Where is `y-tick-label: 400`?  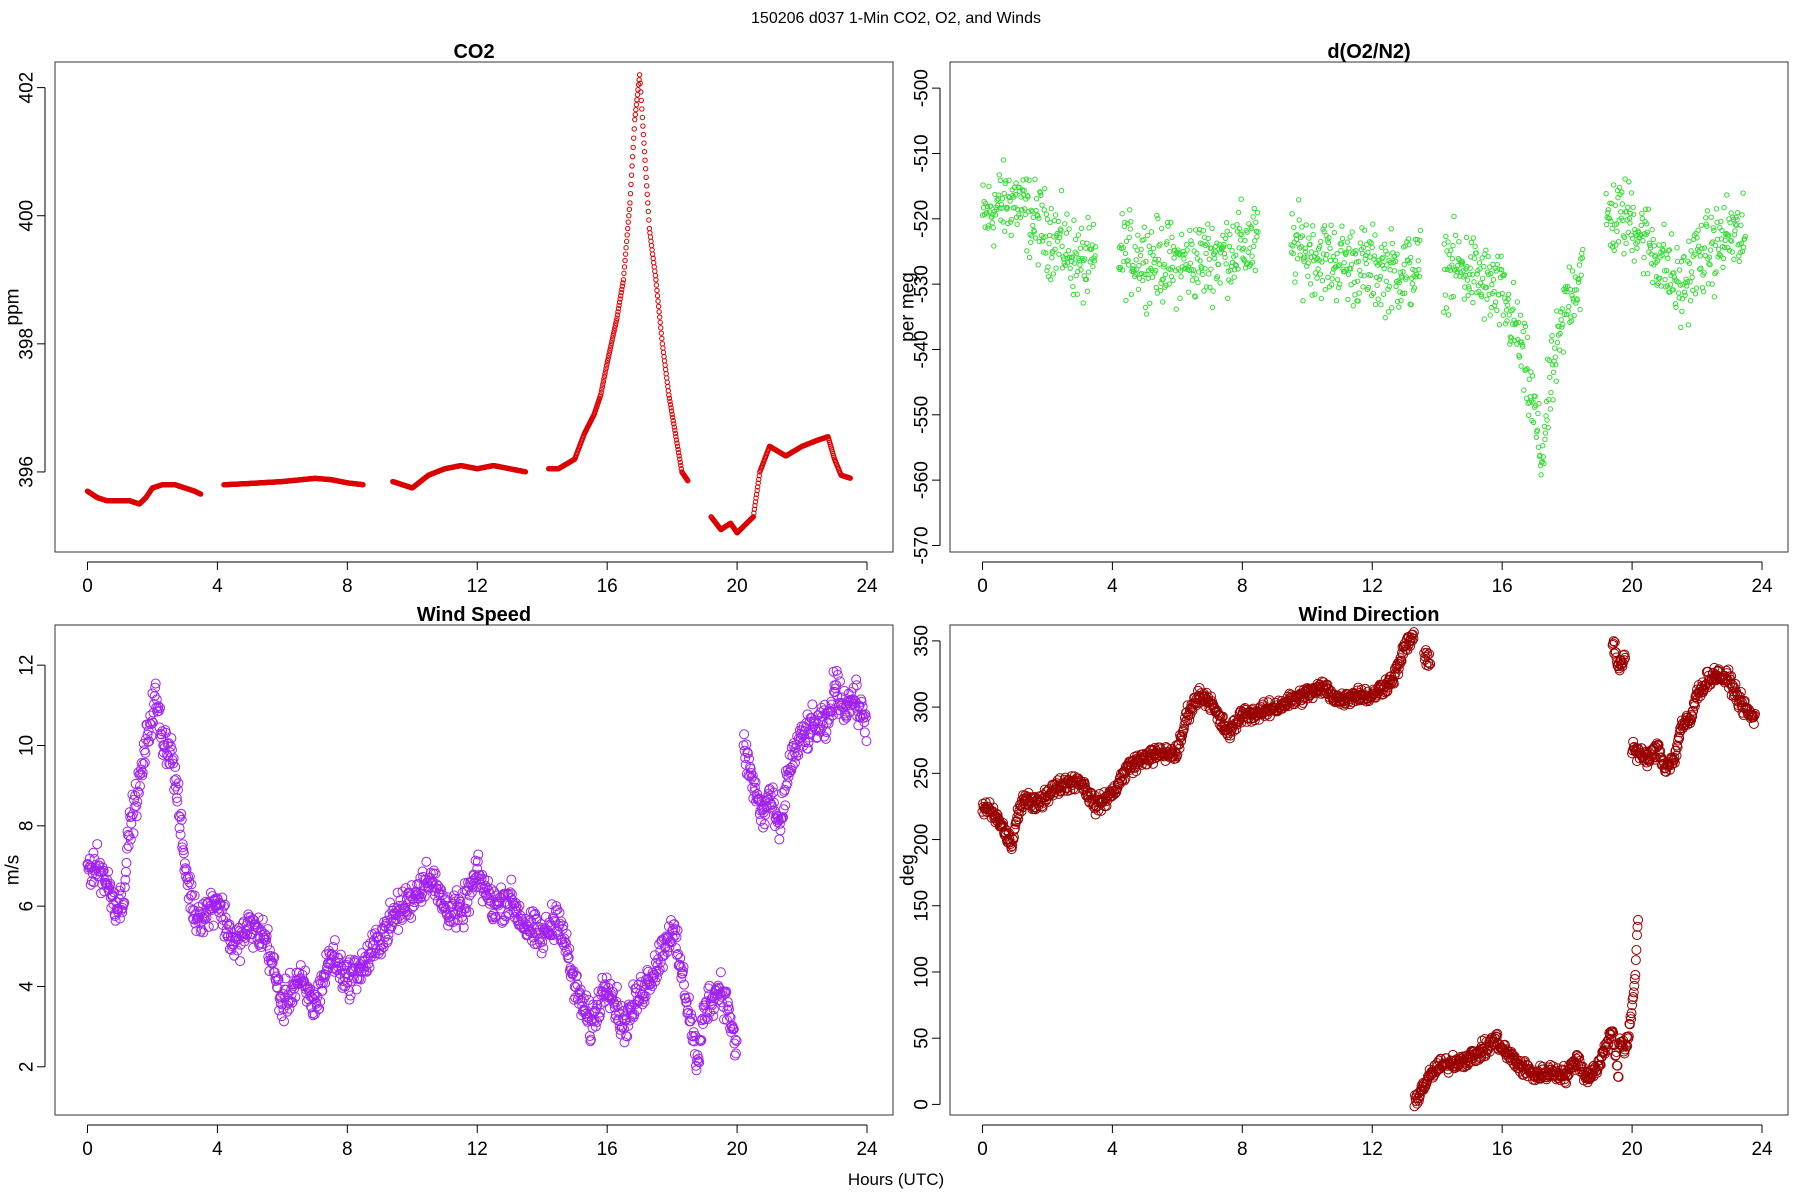
y-tick-label: 400 is located at coordinates (27, 216).